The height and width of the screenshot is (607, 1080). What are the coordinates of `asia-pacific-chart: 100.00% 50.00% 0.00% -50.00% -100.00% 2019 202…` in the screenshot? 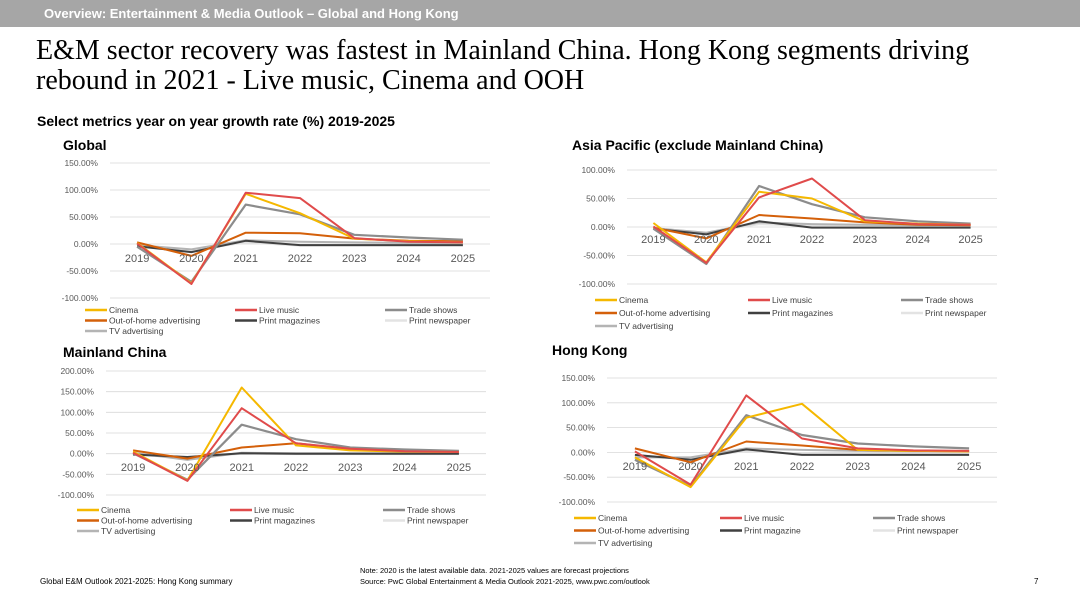 It's located at (788, 248).